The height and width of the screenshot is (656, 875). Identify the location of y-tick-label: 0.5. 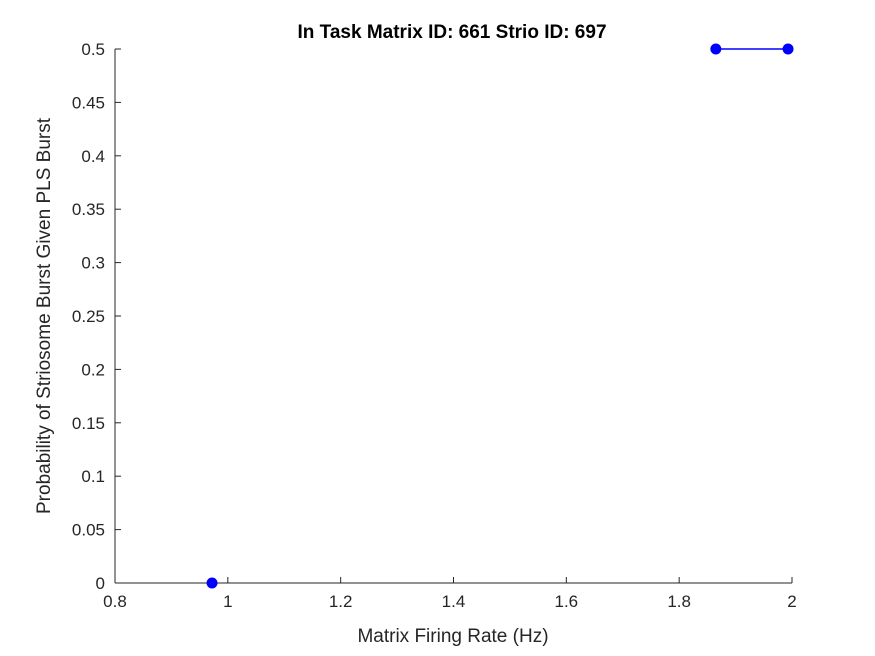
(93, 49).